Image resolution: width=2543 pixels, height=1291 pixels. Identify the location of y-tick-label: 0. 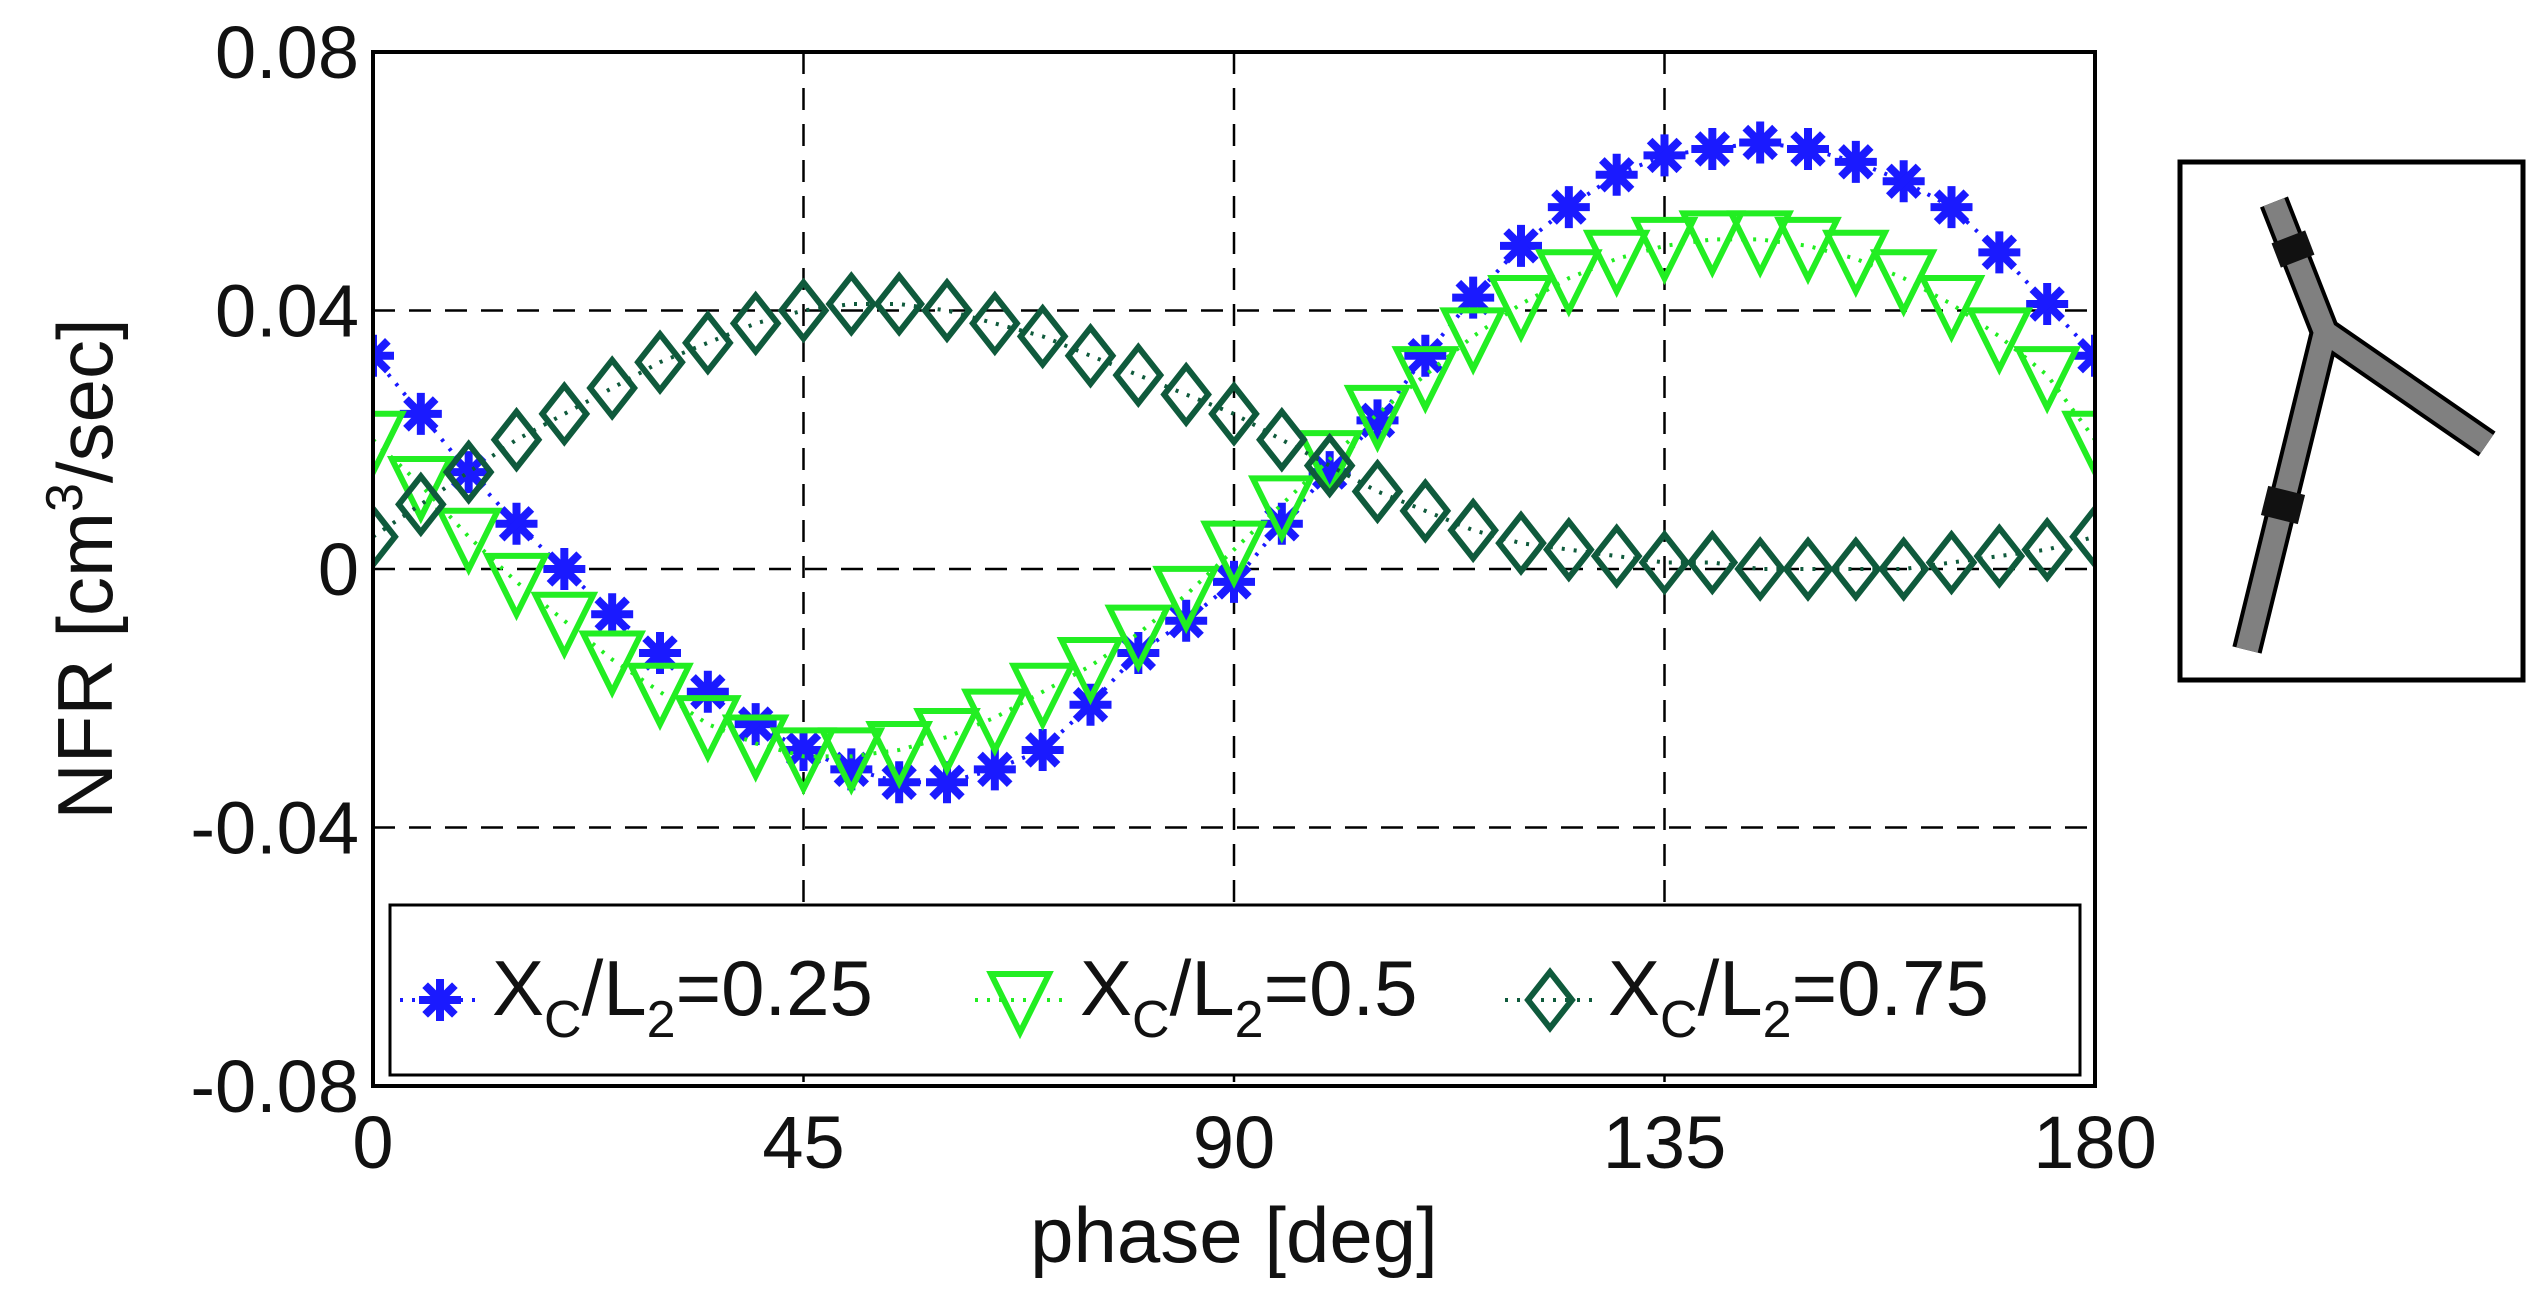
(338, 569).